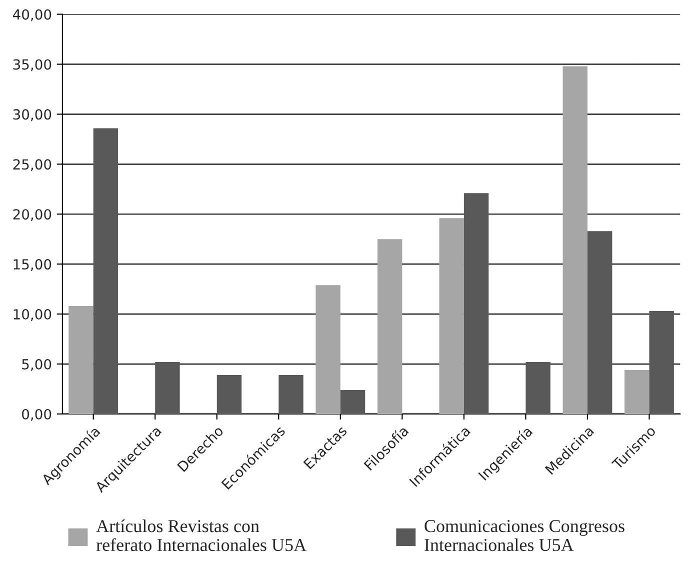  What do you see at coordinates (37, 364) in the screenshot?
I see `y-tick-label: 5,00` at bounding box center [37, 364].